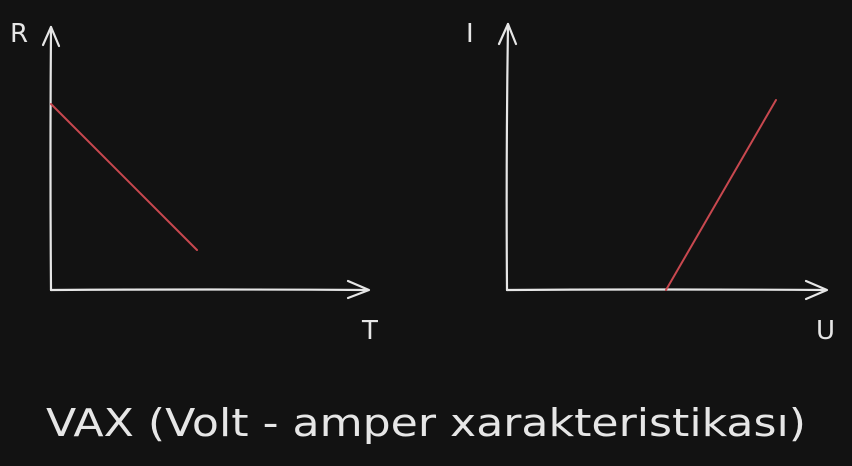  What do you see at coordinates (825, 331) in the screenshot?
I see `right-x-label: U` at bounding box center [825, 331].